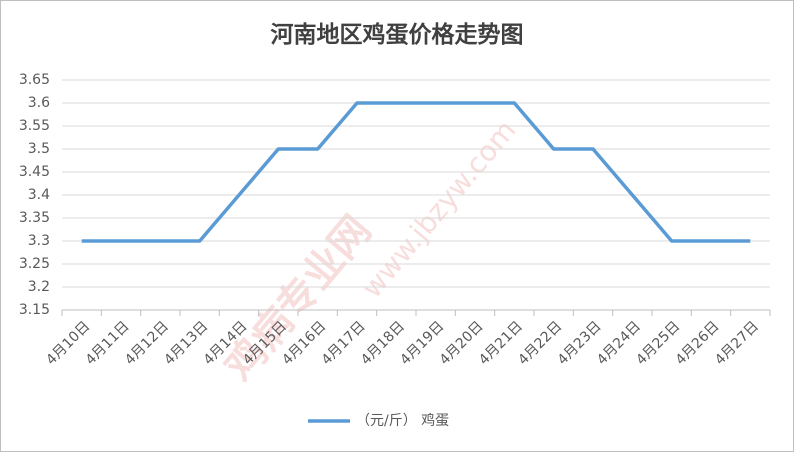  Describe the element at coordinates (34, 310) in the screenshot. I see `y-tick-label: 3.15` at that location.